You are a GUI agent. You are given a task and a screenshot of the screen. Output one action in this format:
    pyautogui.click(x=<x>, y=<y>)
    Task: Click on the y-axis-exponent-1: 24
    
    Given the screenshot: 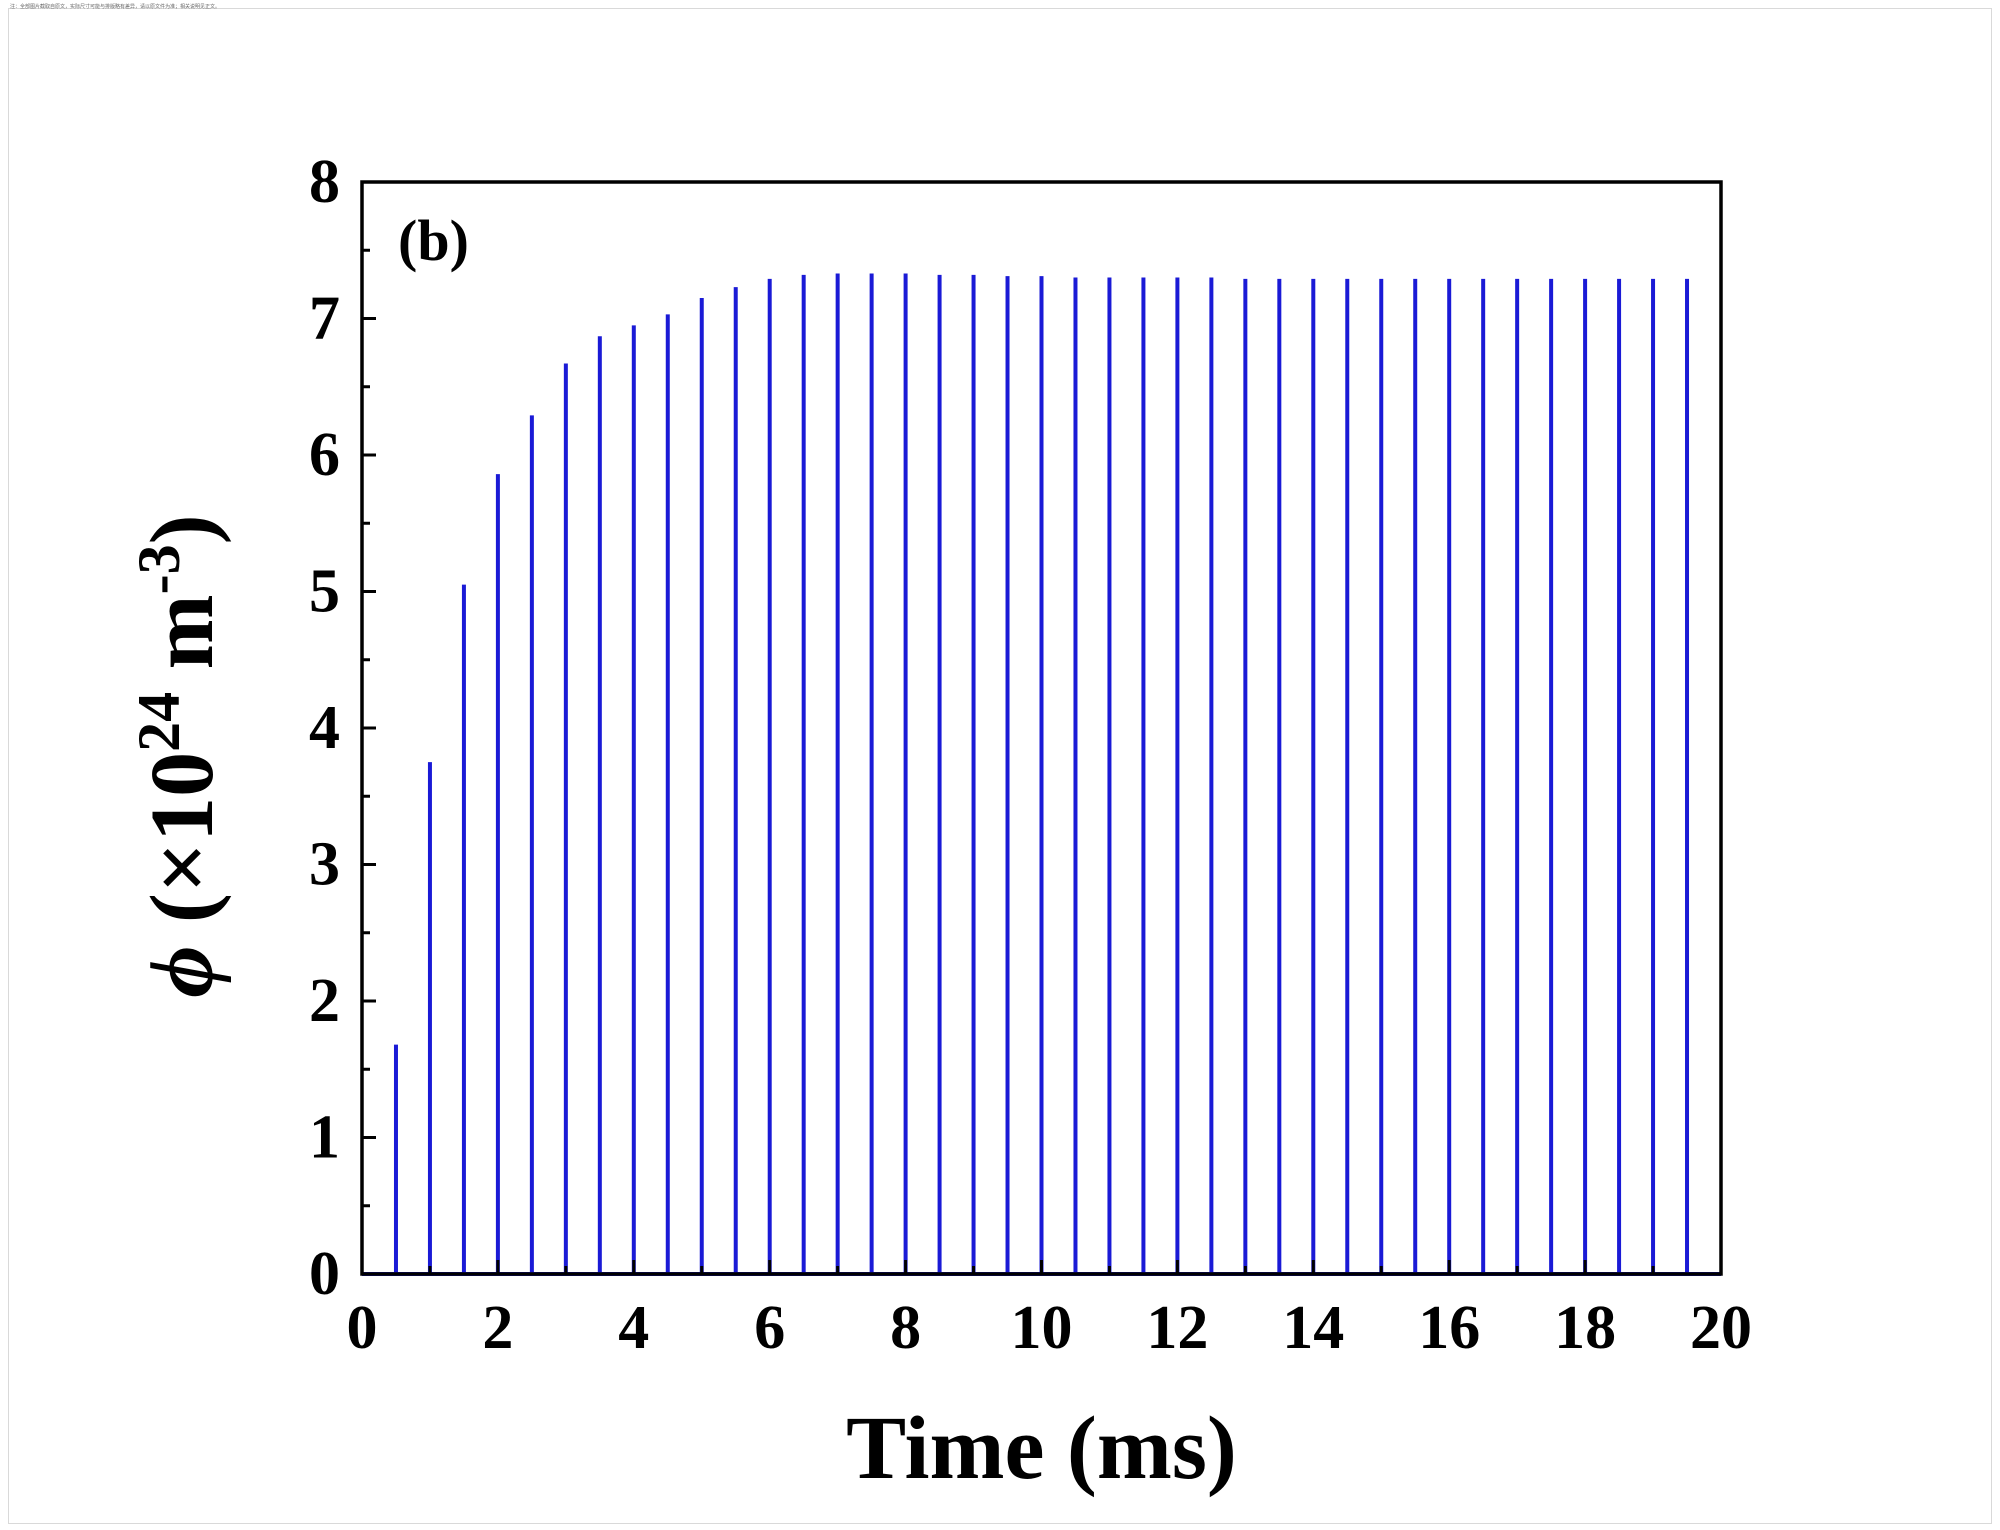 What is the action you would take?
    pyautogui.click(x=159, y=722)
    